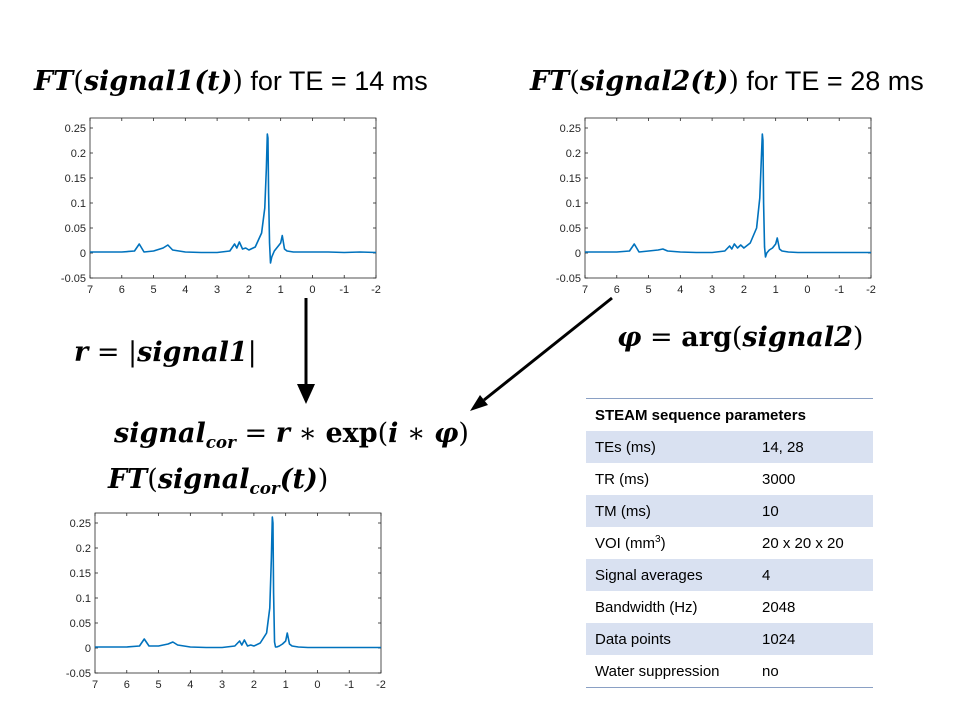 The height and width of the screenshot is (720, 960). I want to click on table-row: Water suppression no, so click(729, 671).